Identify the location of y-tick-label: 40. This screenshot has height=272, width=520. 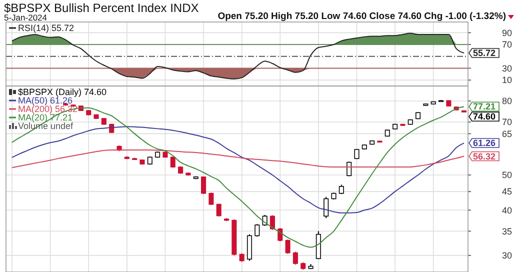
(507, 210).